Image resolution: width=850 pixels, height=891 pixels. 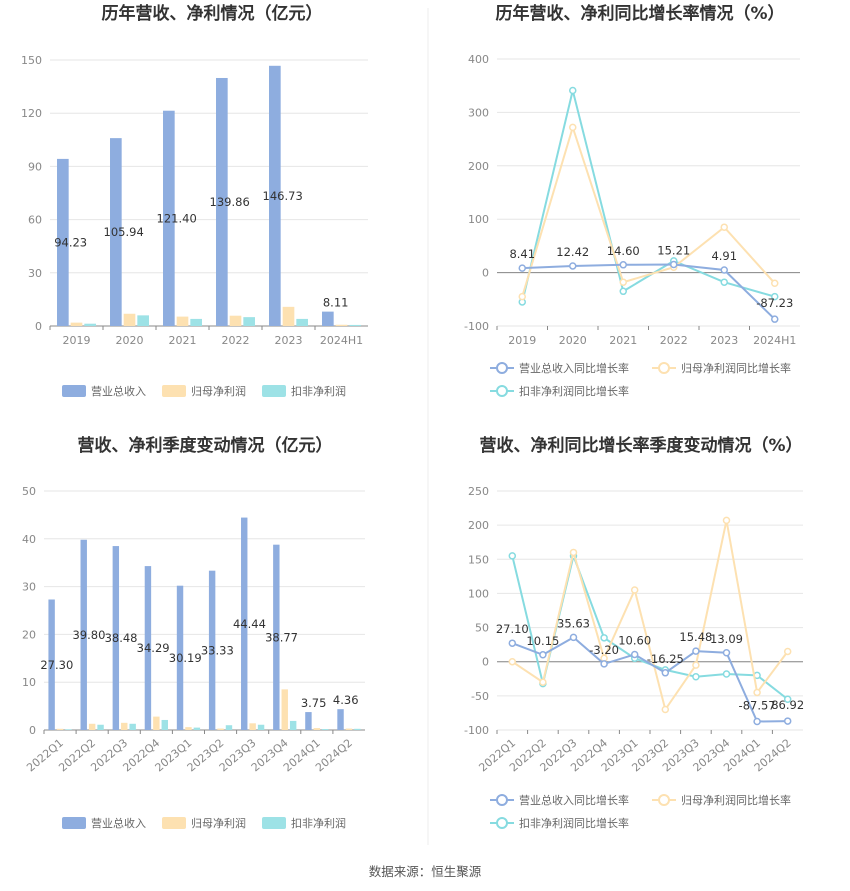 I want to click on y-tick-label: 200, so click(x=478, y=525).